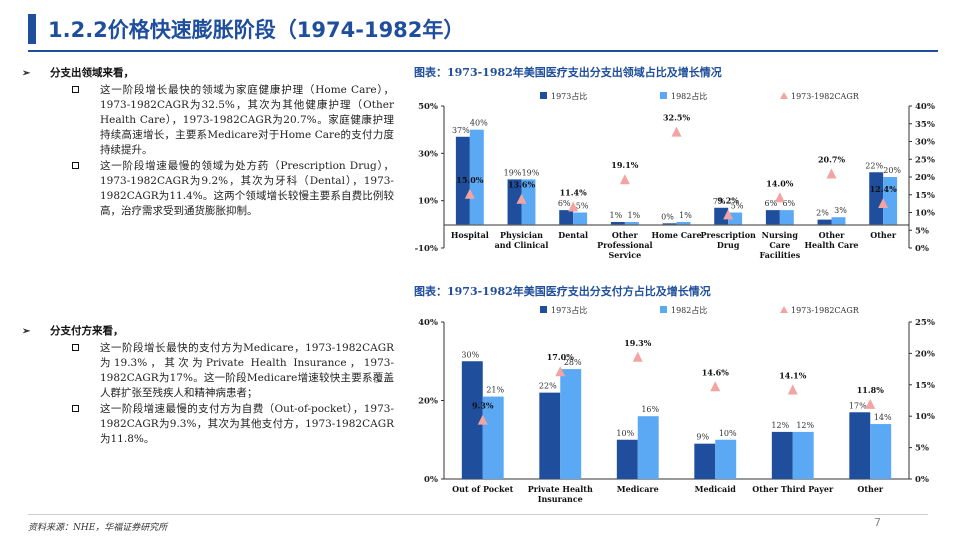 This screenshot has height=540, width=960. I want to click on left-tick-label: 20%, so click(428, 402).